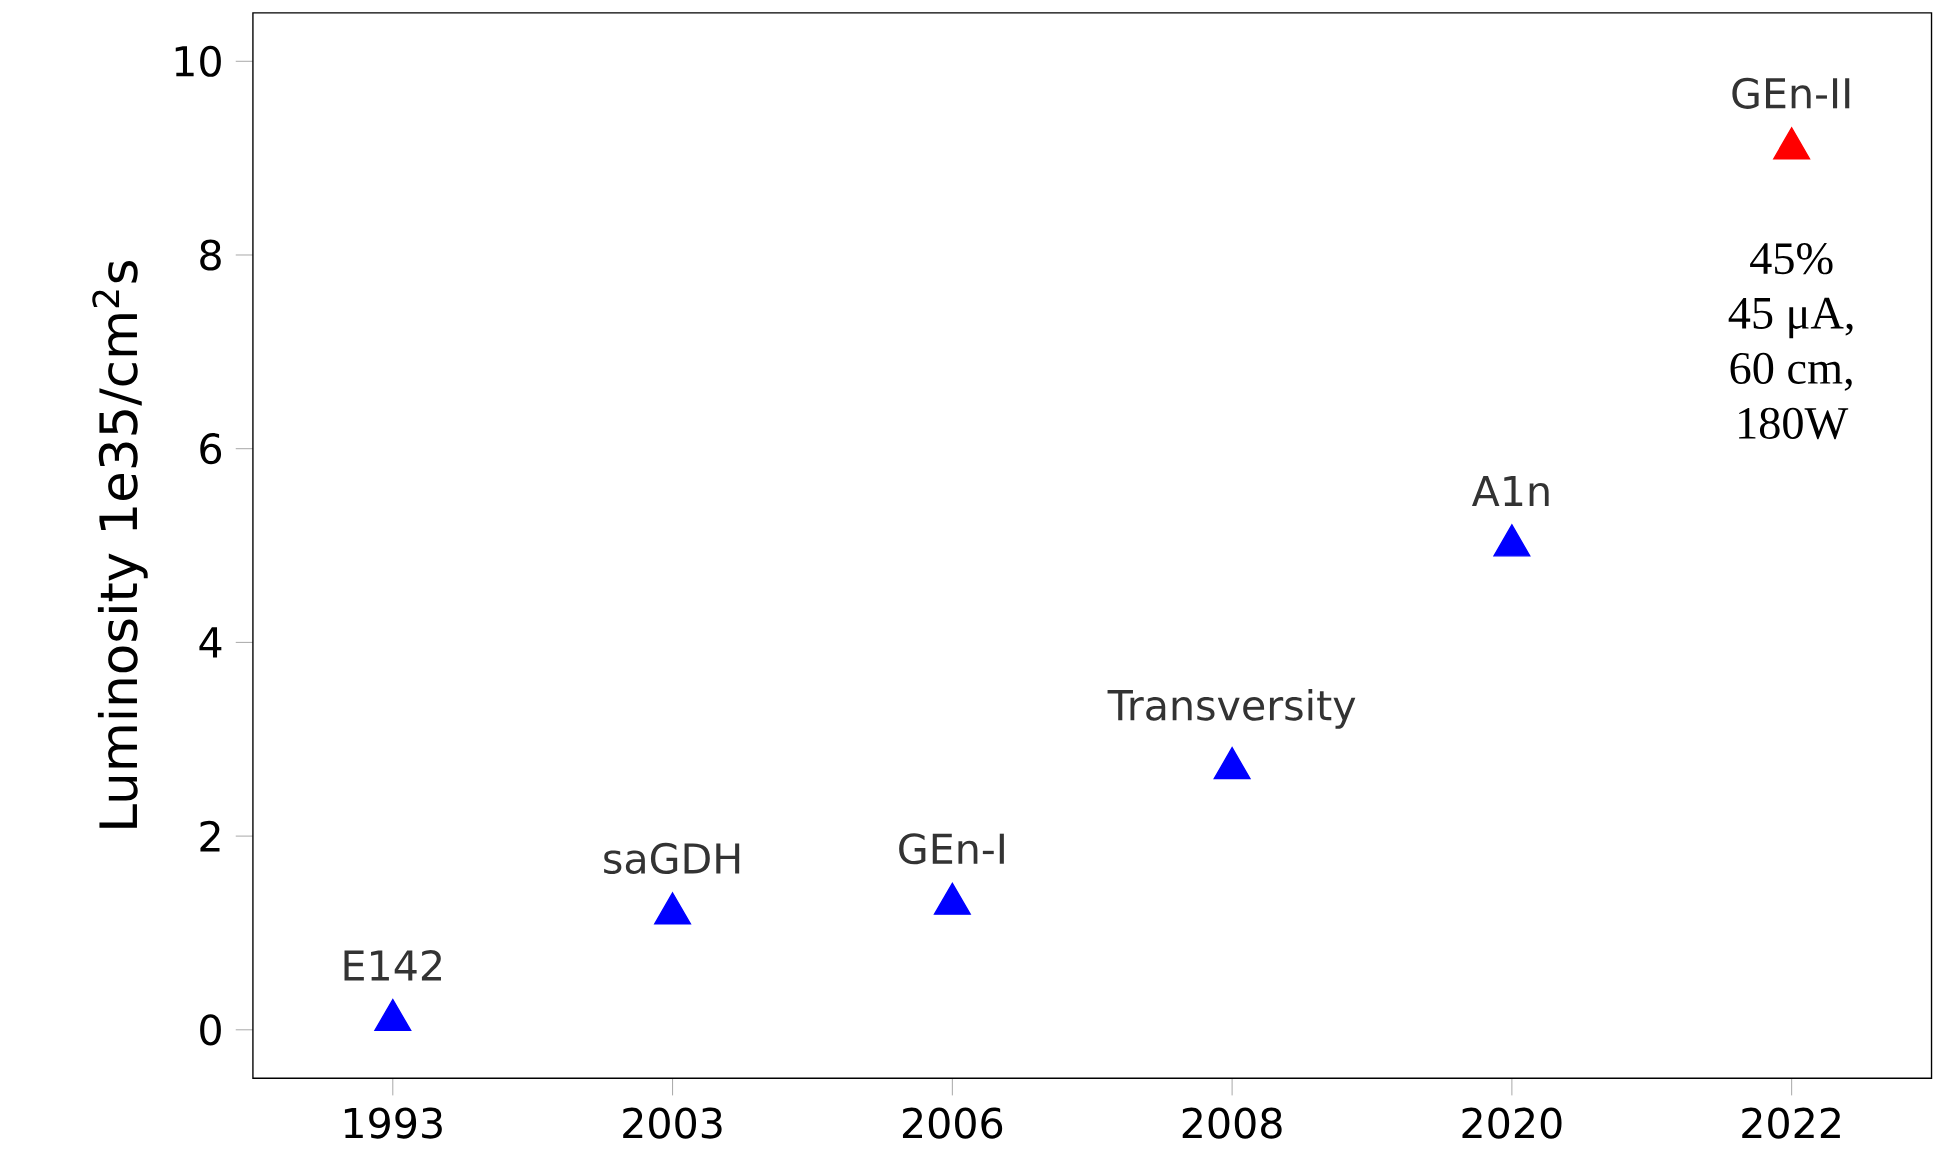 Image resolution: width=1953 pixels, height=1152 pixels. What do you see at coordinates (210, 836) in the screenshot?
I see `y-tick-label: 2` at bounding box center [210, 836].